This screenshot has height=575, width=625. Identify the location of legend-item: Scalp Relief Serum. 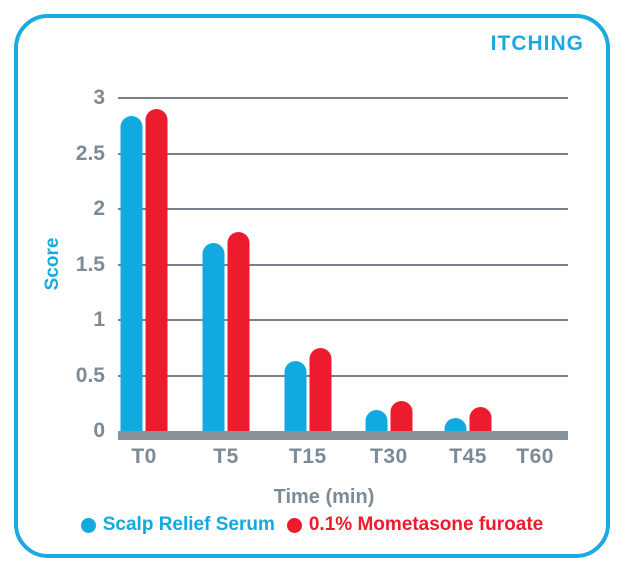
(177, 525).